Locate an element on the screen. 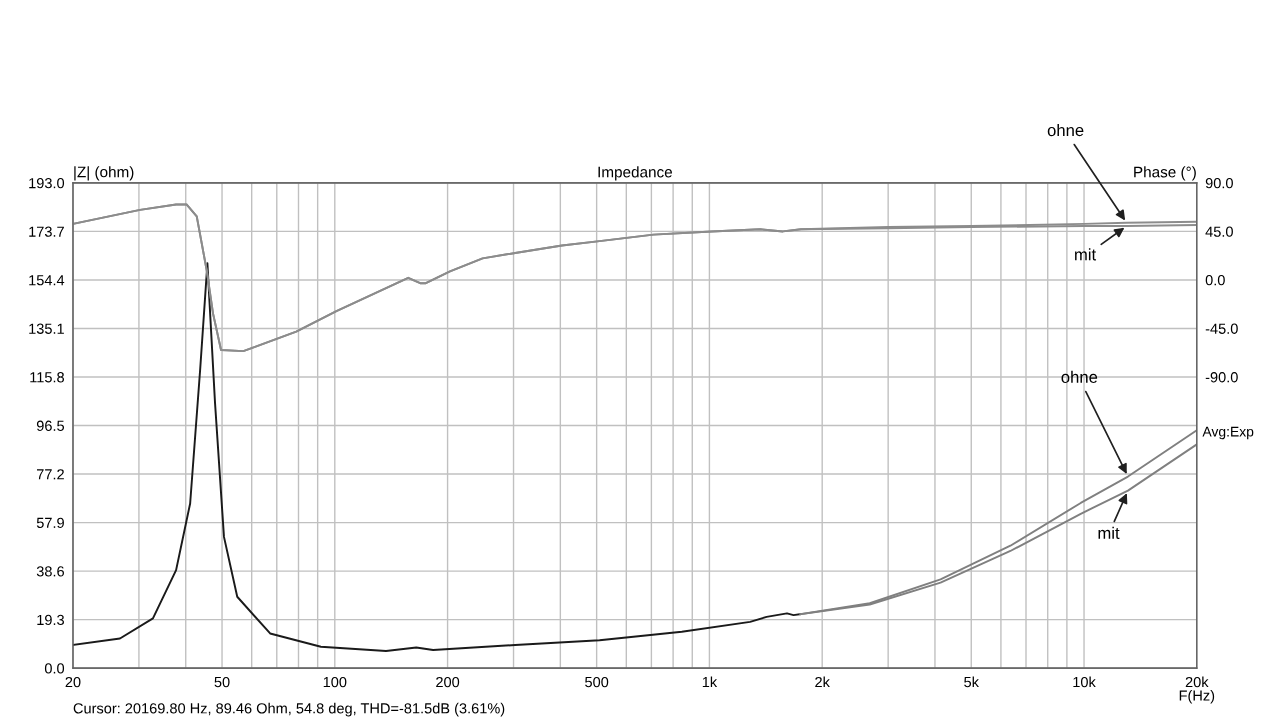 The width and height of the screenshot is (1280, 720). x-tick-label: 100 is located at coordinates (335, 682).